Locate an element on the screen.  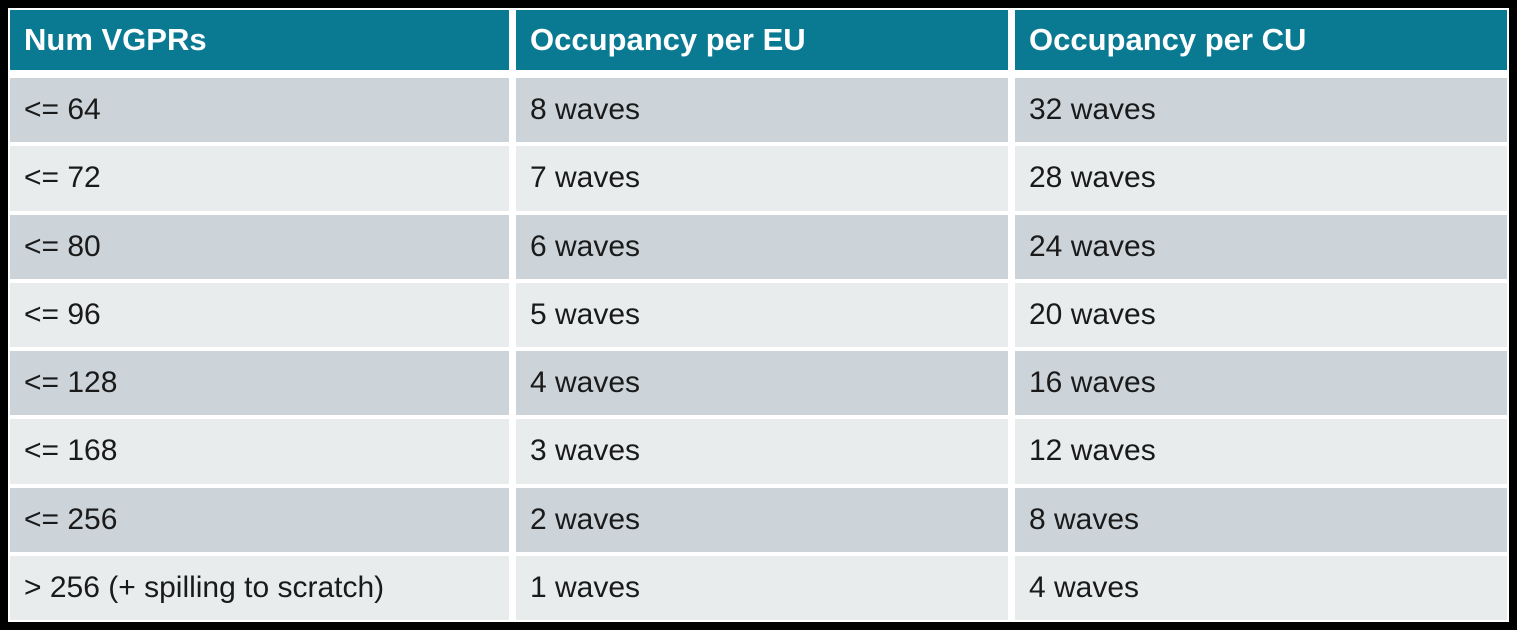
cell-occupancy-per-eu: 3 waves is located at coordinates (758, 453).